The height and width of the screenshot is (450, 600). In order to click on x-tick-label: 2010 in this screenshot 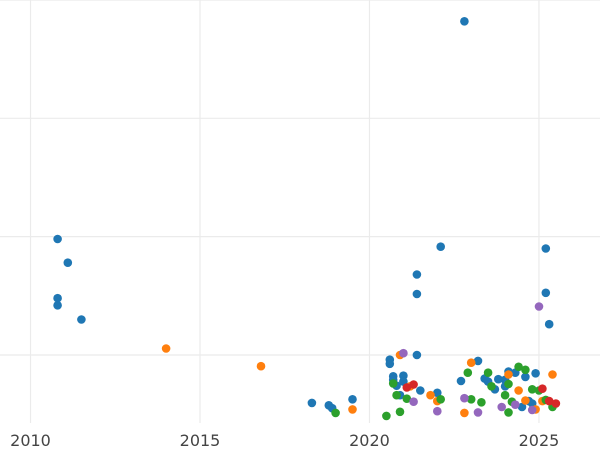, I will do `click(30, 440)`.